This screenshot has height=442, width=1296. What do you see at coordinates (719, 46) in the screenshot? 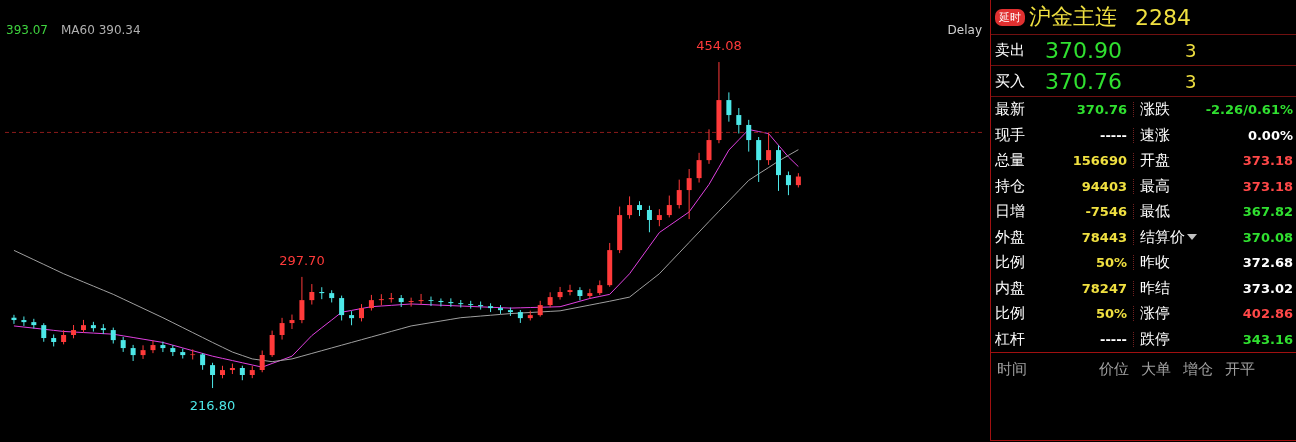
I see `annotation: 454.08` at bounding box center [719, 46].